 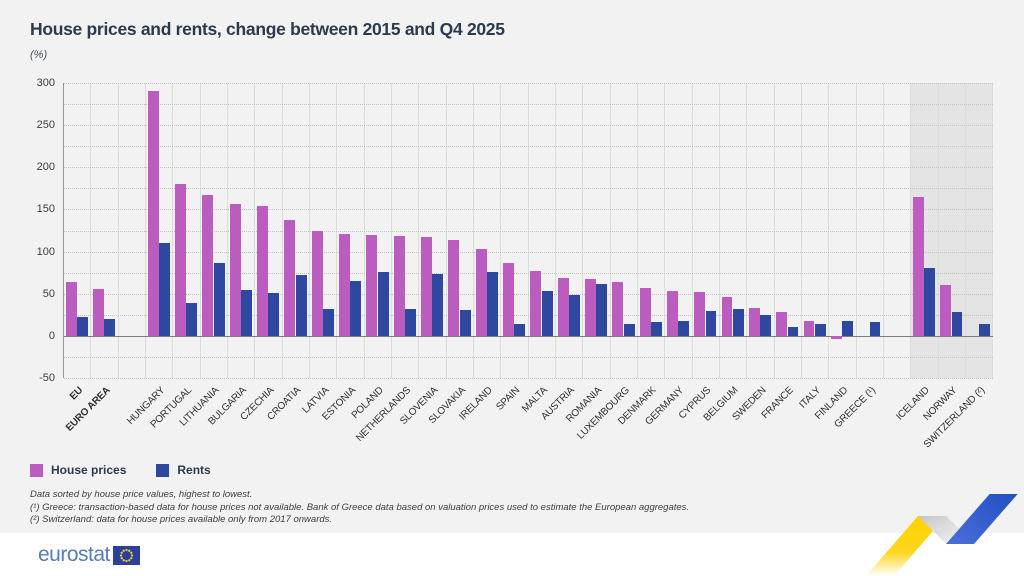 What do you see at coordinates (89, 470) in the screenshot?
I see `legend-label-house-prices: House prices` at bounding box center [89, 470].